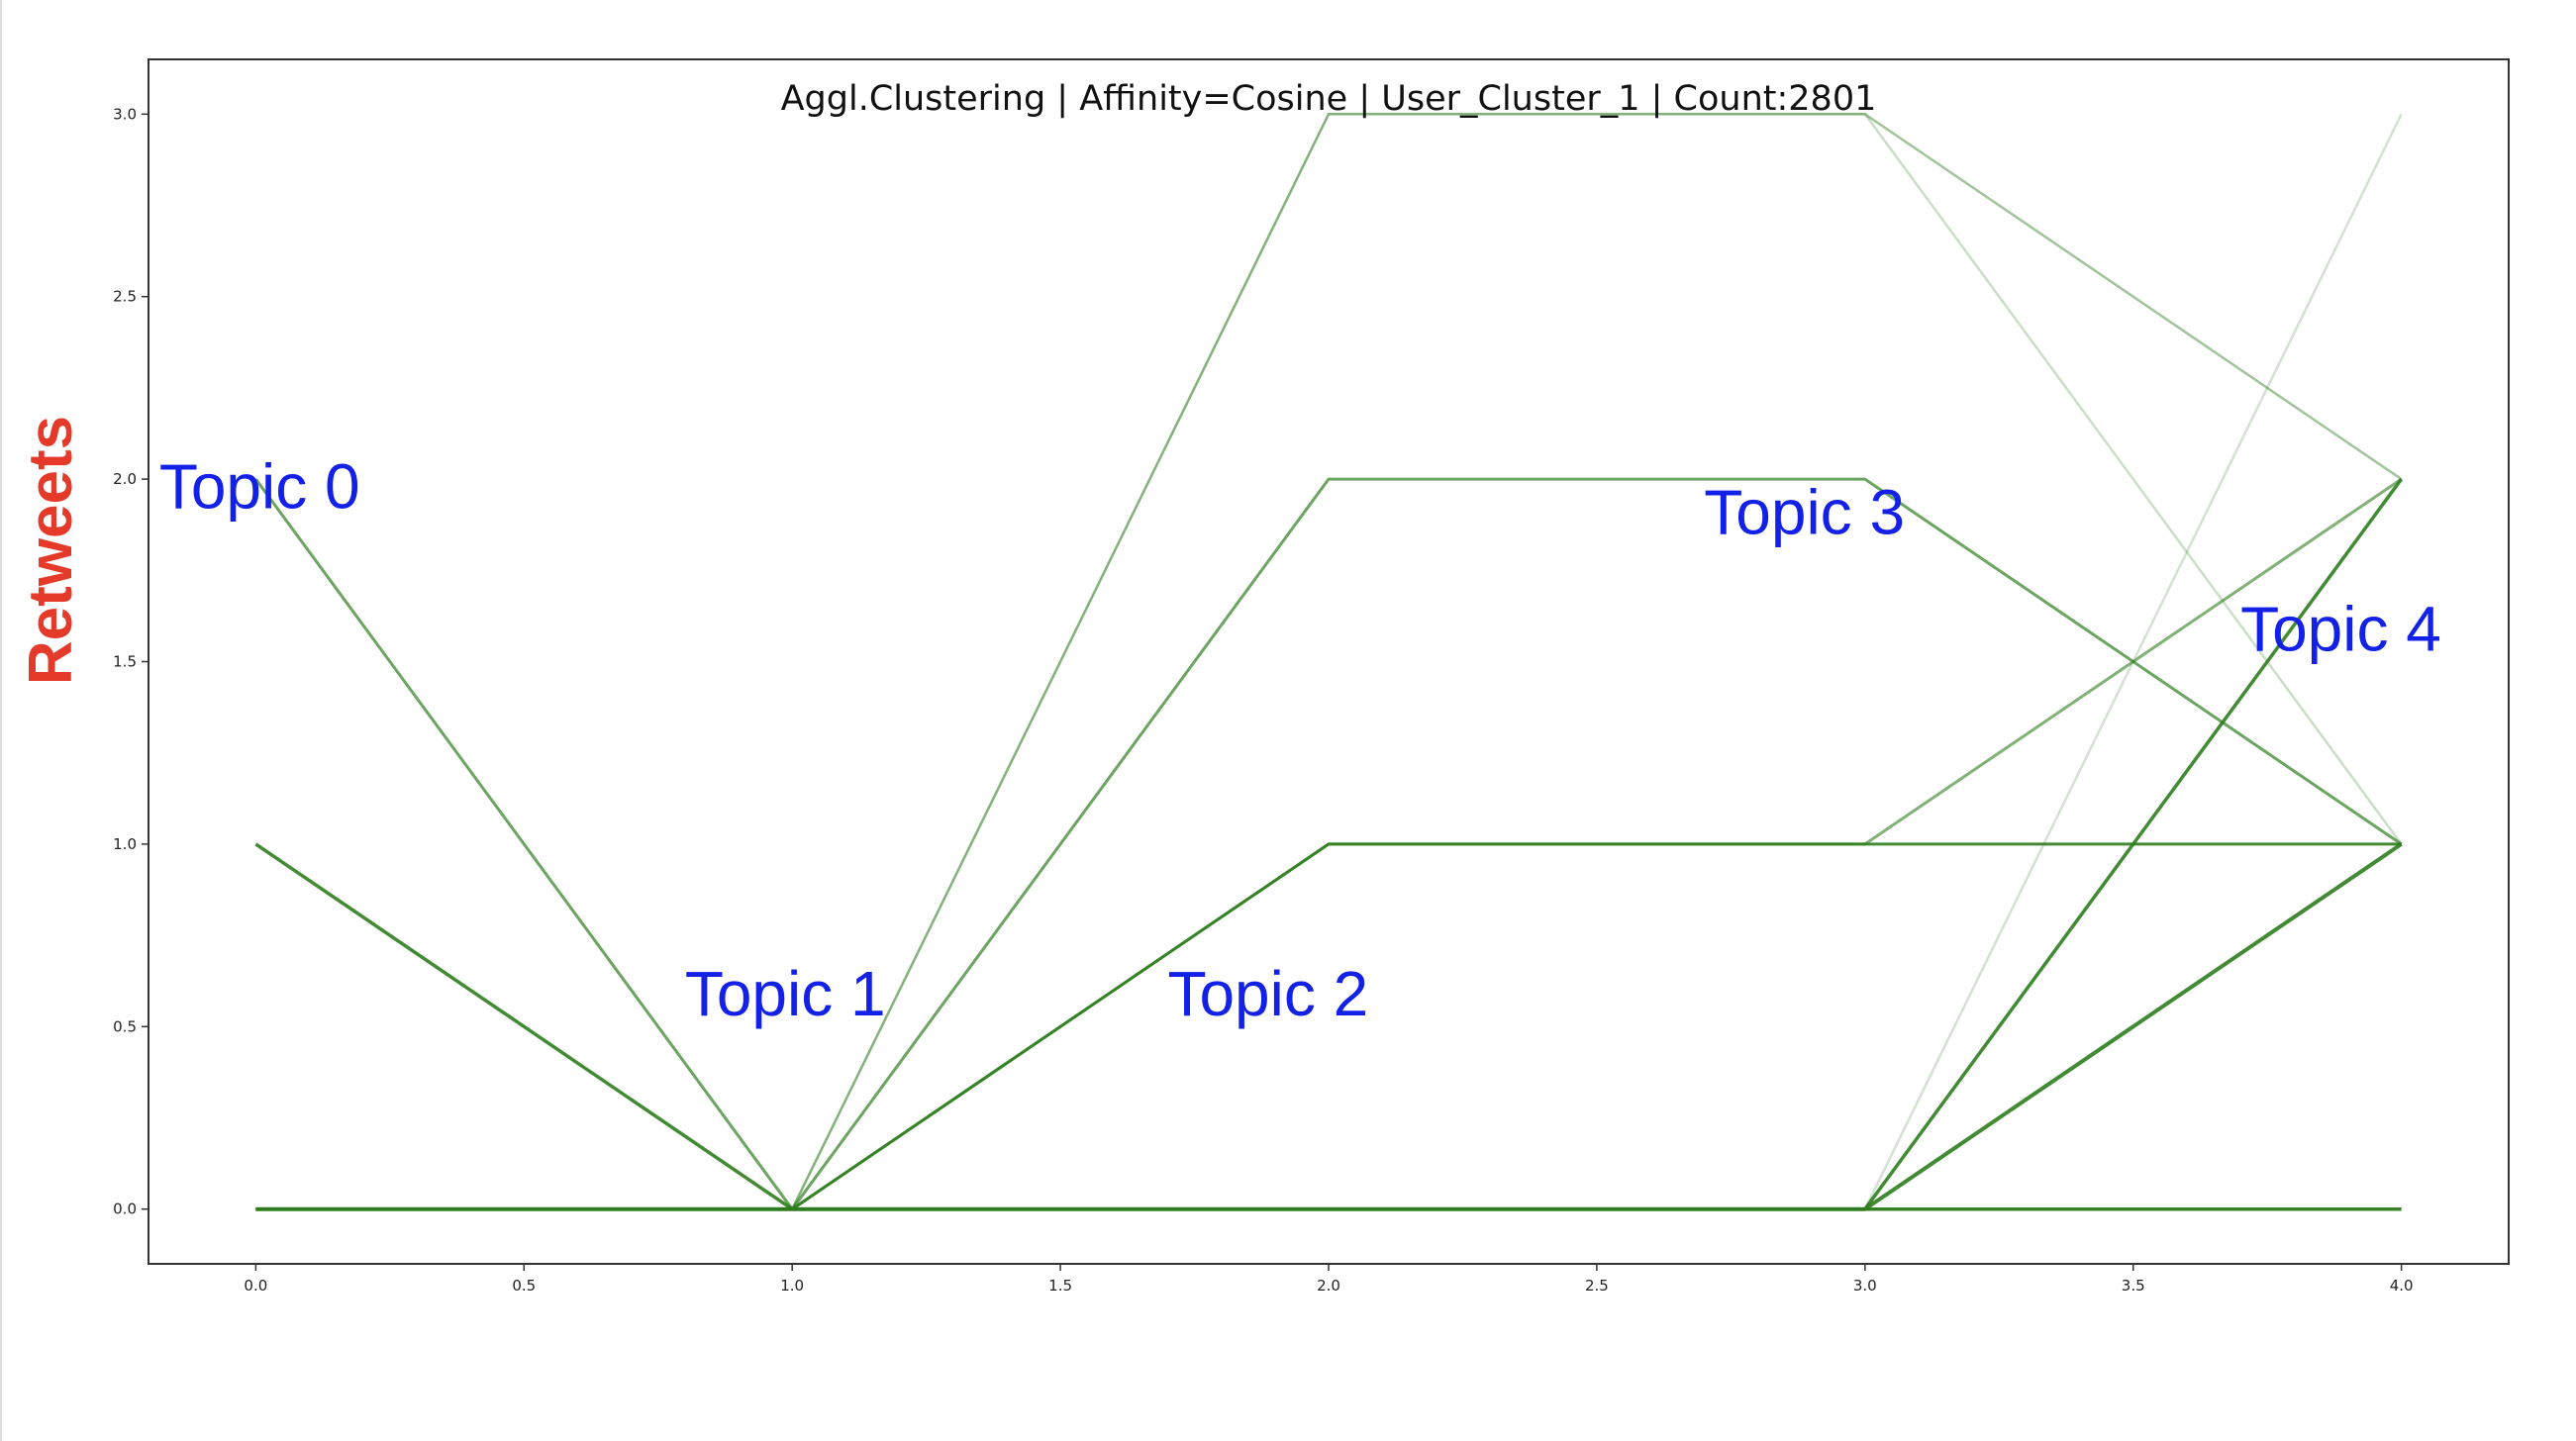 The image size is (2576, 1441). Describe the element at coordinates (125, 114) in the screenshot. I see `y-tick-label: 3.0` at that location.